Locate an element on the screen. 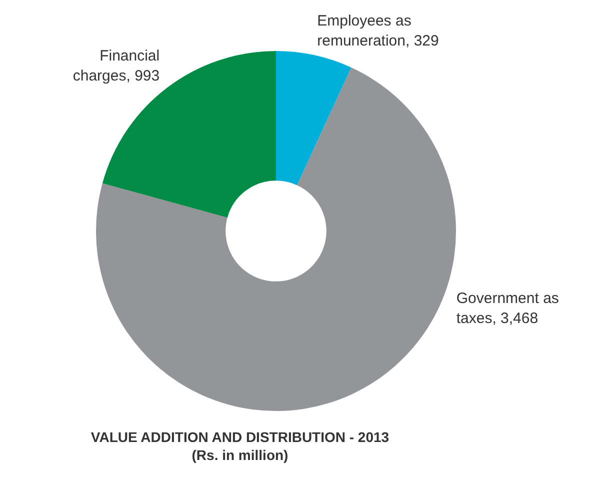 This screenshot has width=593, height=478. slice-label: Government as taxes, 3,468 is located at coordinates (507, 308).